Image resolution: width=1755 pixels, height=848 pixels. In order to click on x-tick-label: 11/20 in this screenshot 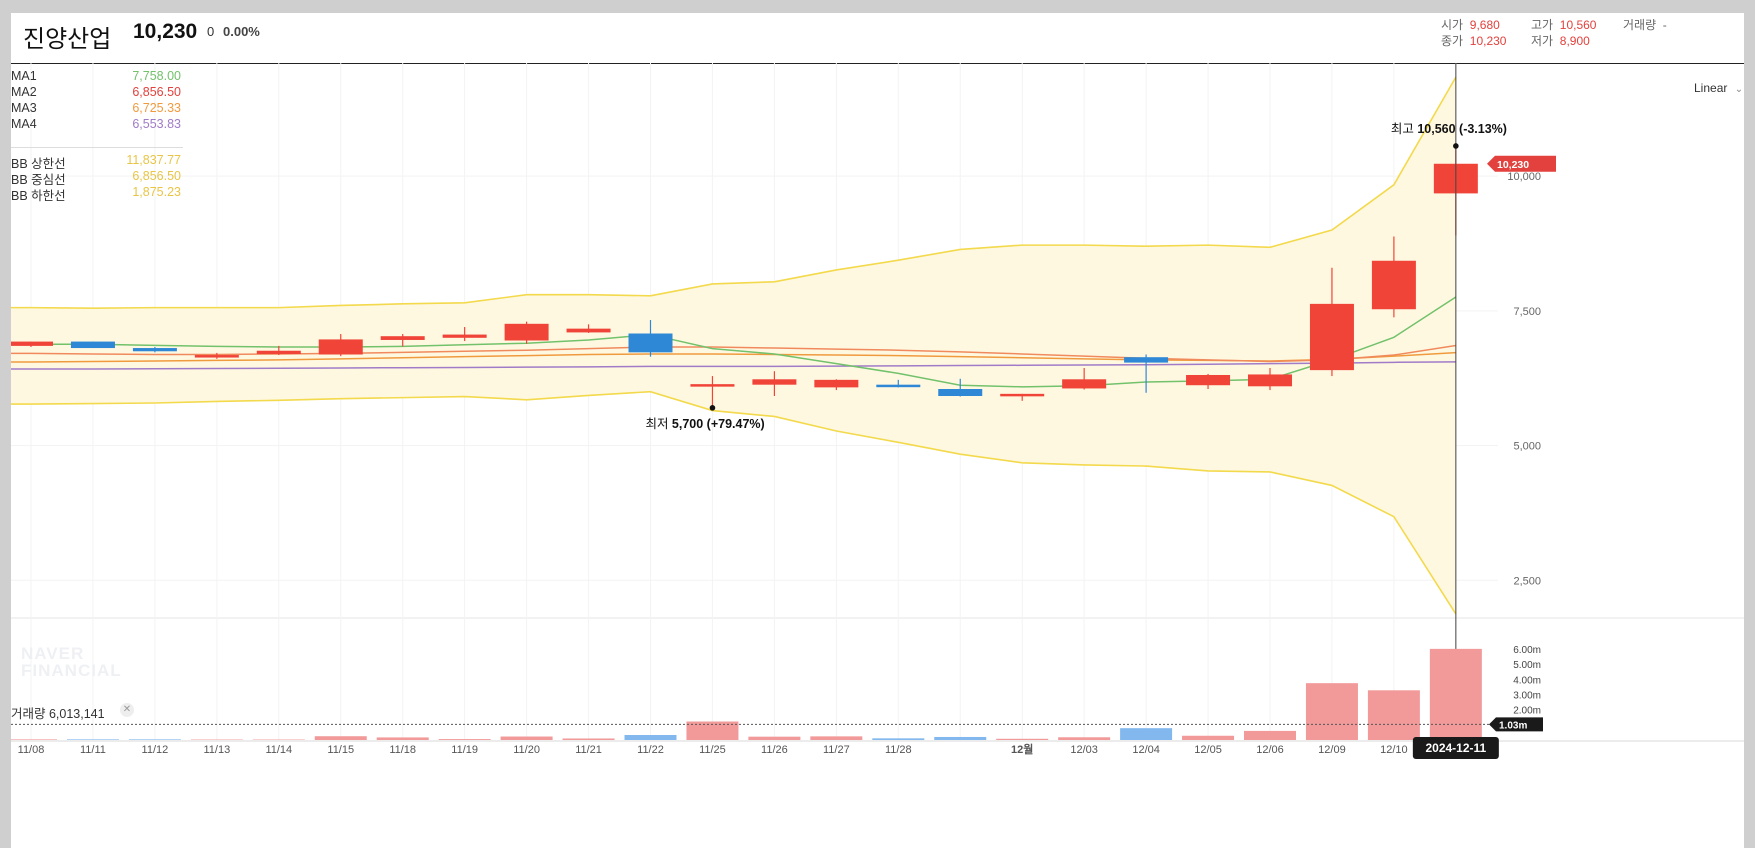, I will do `click(526, 750)`.